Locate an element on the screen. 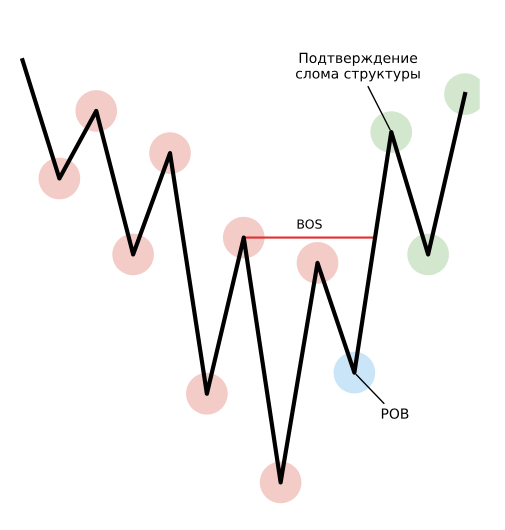  annotation: Подтверждение слома структуры is located at coordinates (358, 67).